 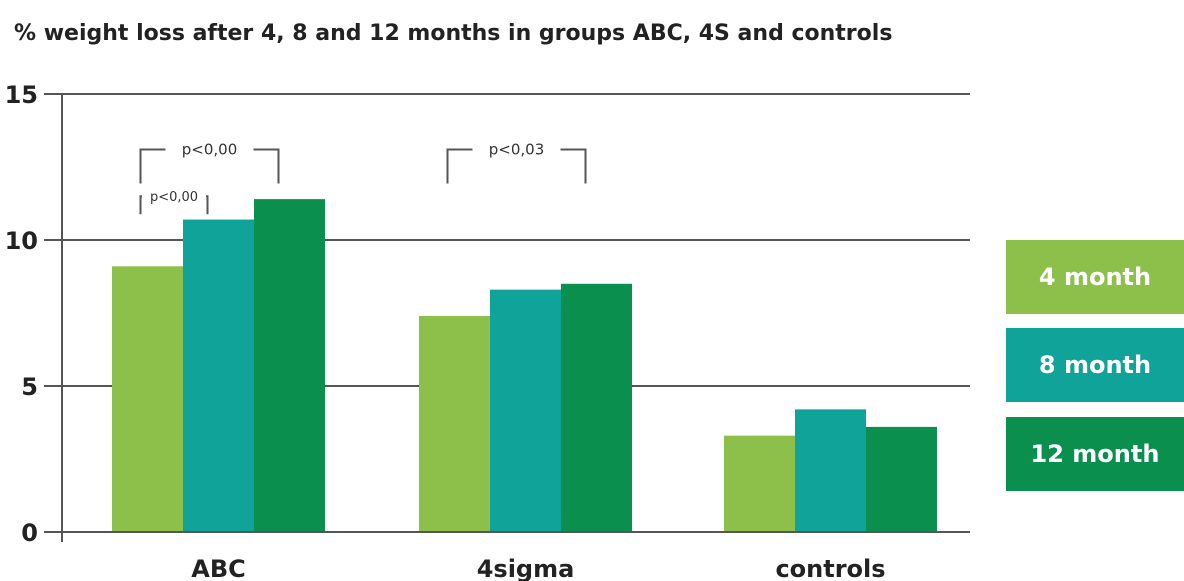 I want to click on bar-4sigma-12-month, so click(x=596, y=407).